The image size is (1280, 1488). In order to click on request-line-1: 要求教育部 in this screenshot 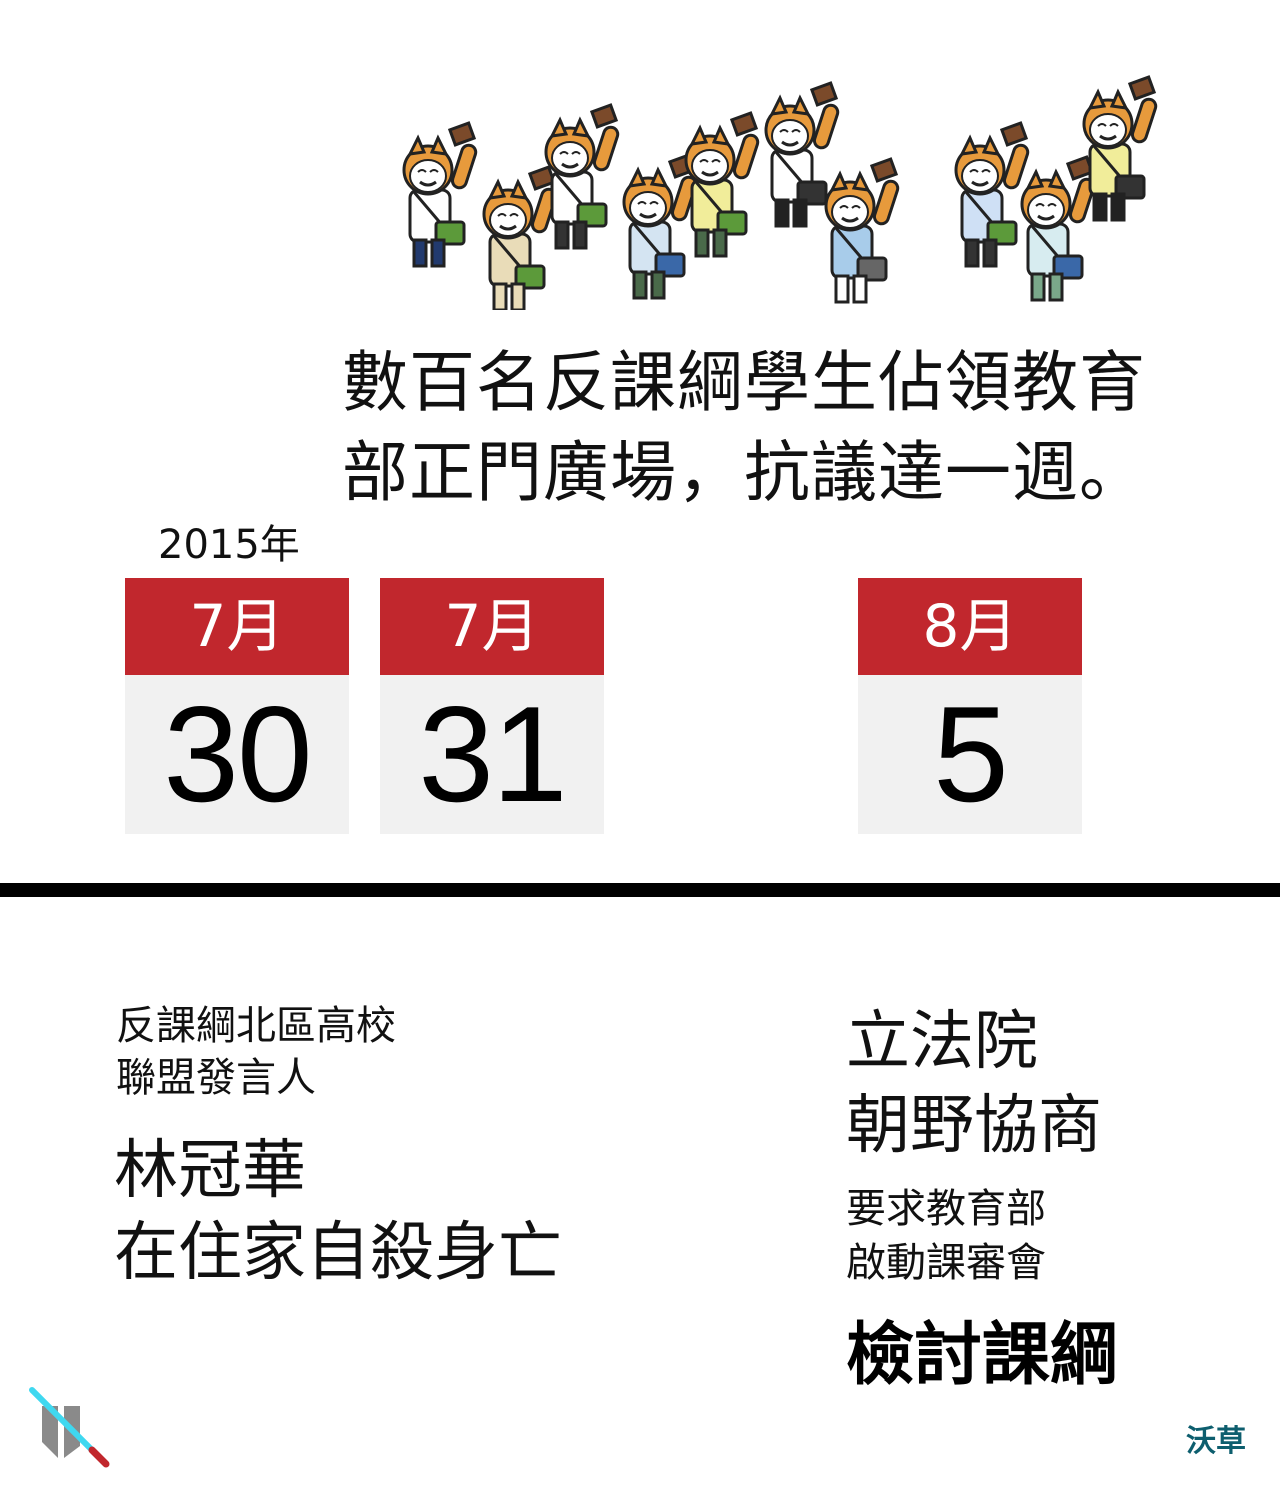, I will do `click(946, 1209)`.